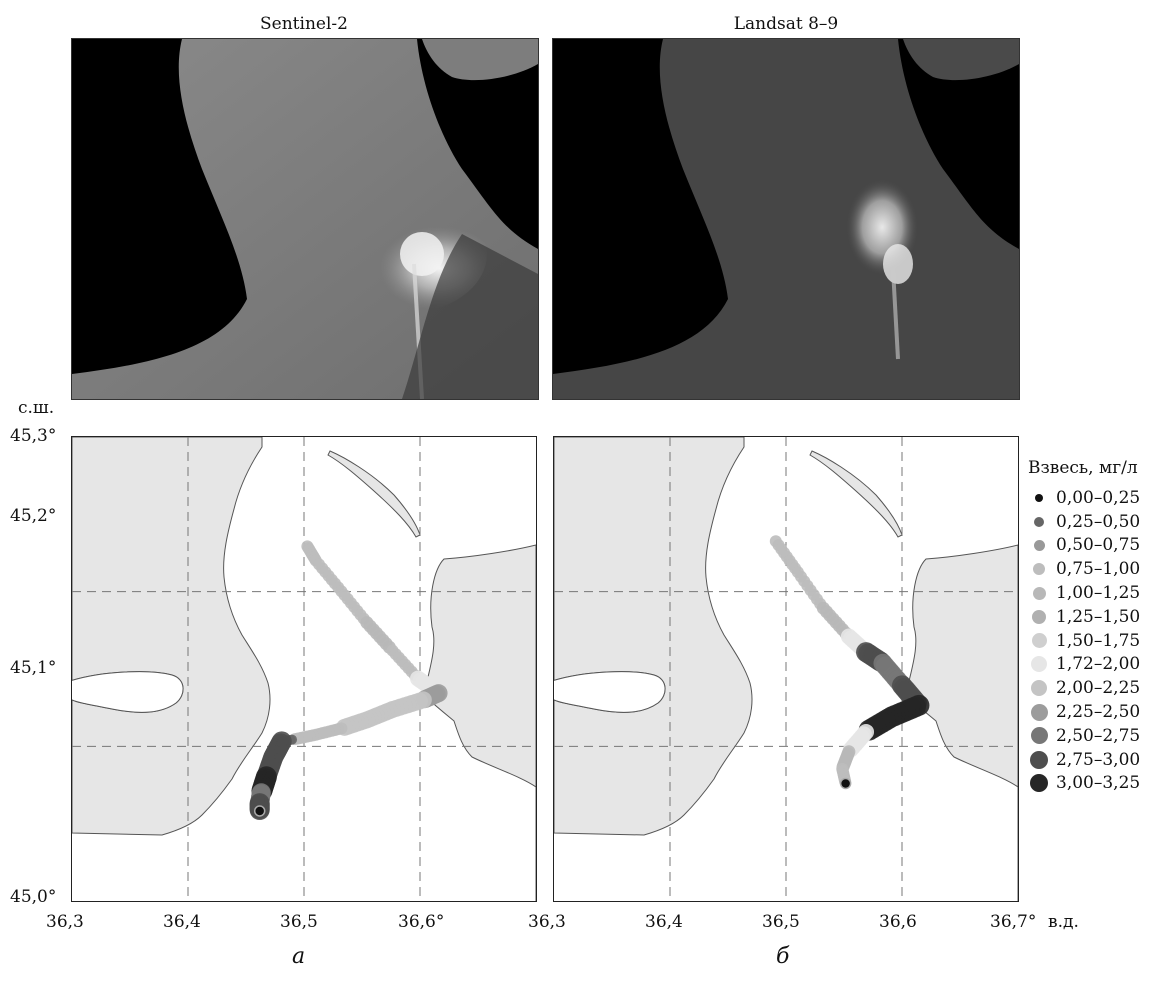 This screenshot has height=996, width=1168. I want to click on legend-item: 2,25–2,50, so click(1084, 712).